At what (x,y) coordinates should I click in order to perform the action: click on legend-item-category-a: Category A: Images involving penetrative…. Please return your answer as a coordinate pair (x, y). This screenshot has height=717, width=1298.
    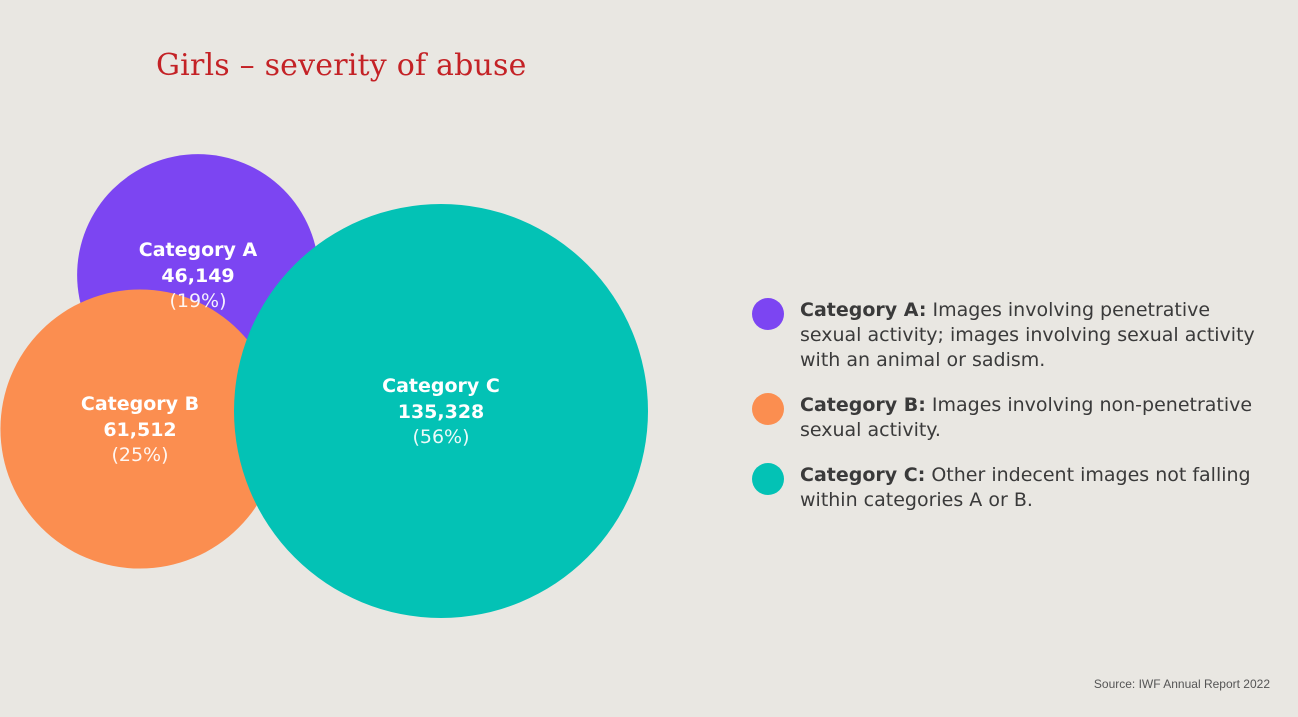
    Looking at the image, I should click on (1012, 335).